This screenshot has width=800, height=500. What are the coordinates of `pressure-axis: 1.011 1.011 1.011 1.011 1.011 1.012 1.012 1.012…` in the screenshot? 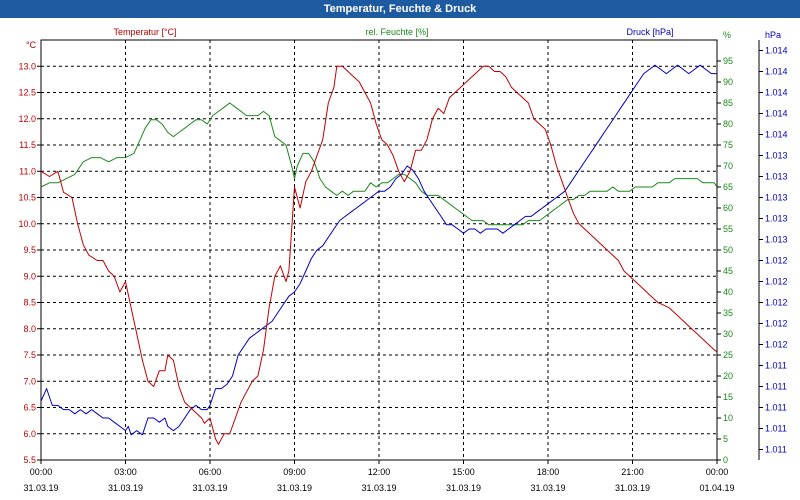 It's located at (773, 245).